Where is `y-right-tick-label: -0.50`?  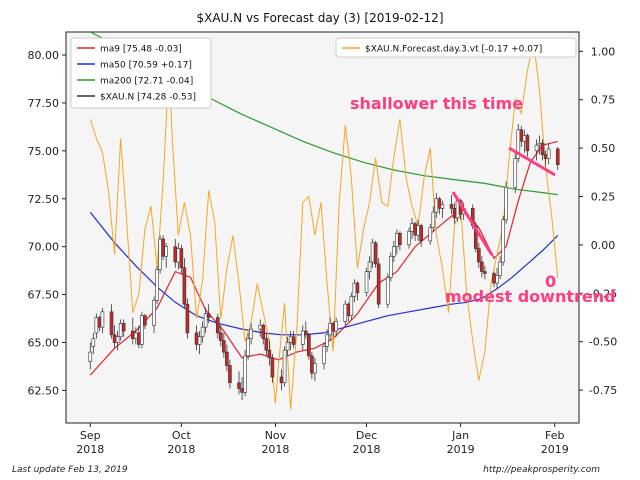 y-right-tick-label: -0.50 is located at coordinates (603, 342).